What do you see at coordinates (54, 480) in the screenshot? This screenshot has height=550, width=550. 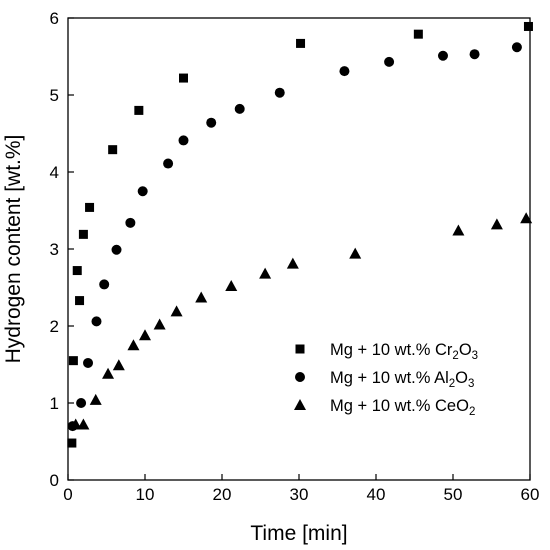 I see `y-tick-label: 0` at bounding box center [54, 480].